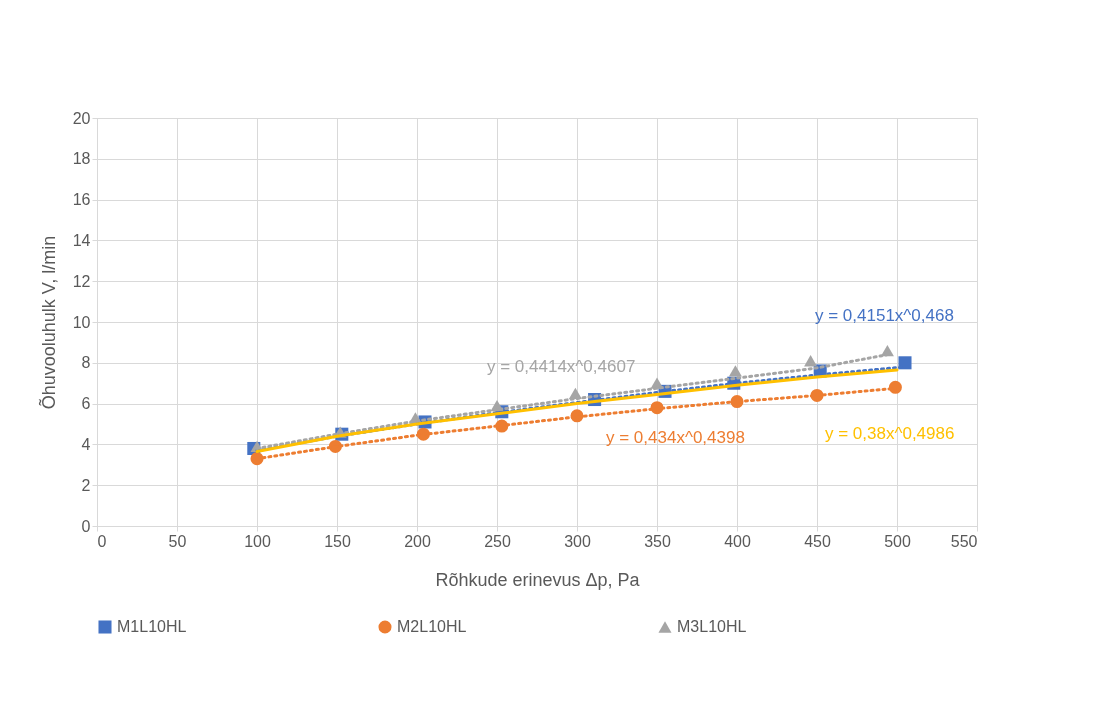 The height and width of the screenshot is (720, 1100). Describe the element at coordinates (257, 541) in the screenshot. I see `x-tick-label: 100` at that location.